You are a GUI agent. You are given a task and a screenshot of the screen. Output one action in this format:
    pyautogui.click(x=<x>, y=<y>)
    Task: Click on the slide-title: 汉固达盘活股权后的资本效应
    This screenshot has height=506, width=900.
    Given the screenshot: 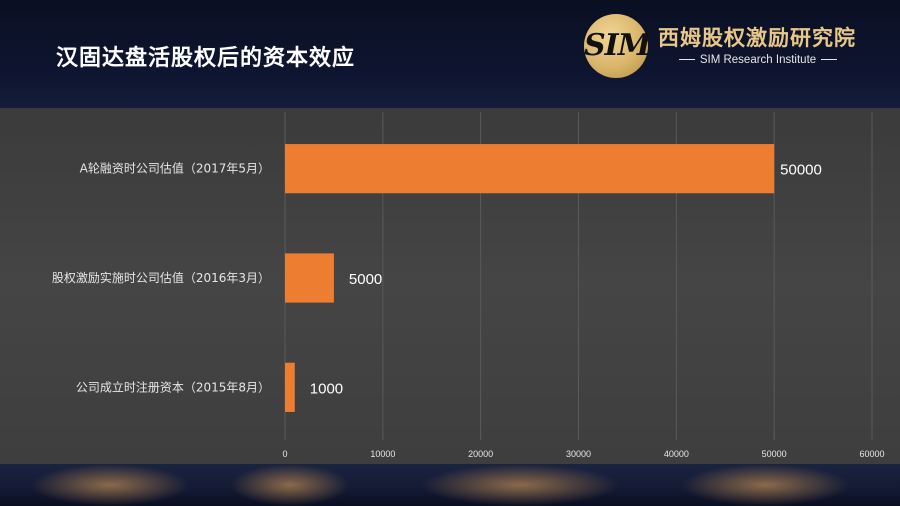 What is the action you would take?
    pyautogui.click(x=206, y=58)
    